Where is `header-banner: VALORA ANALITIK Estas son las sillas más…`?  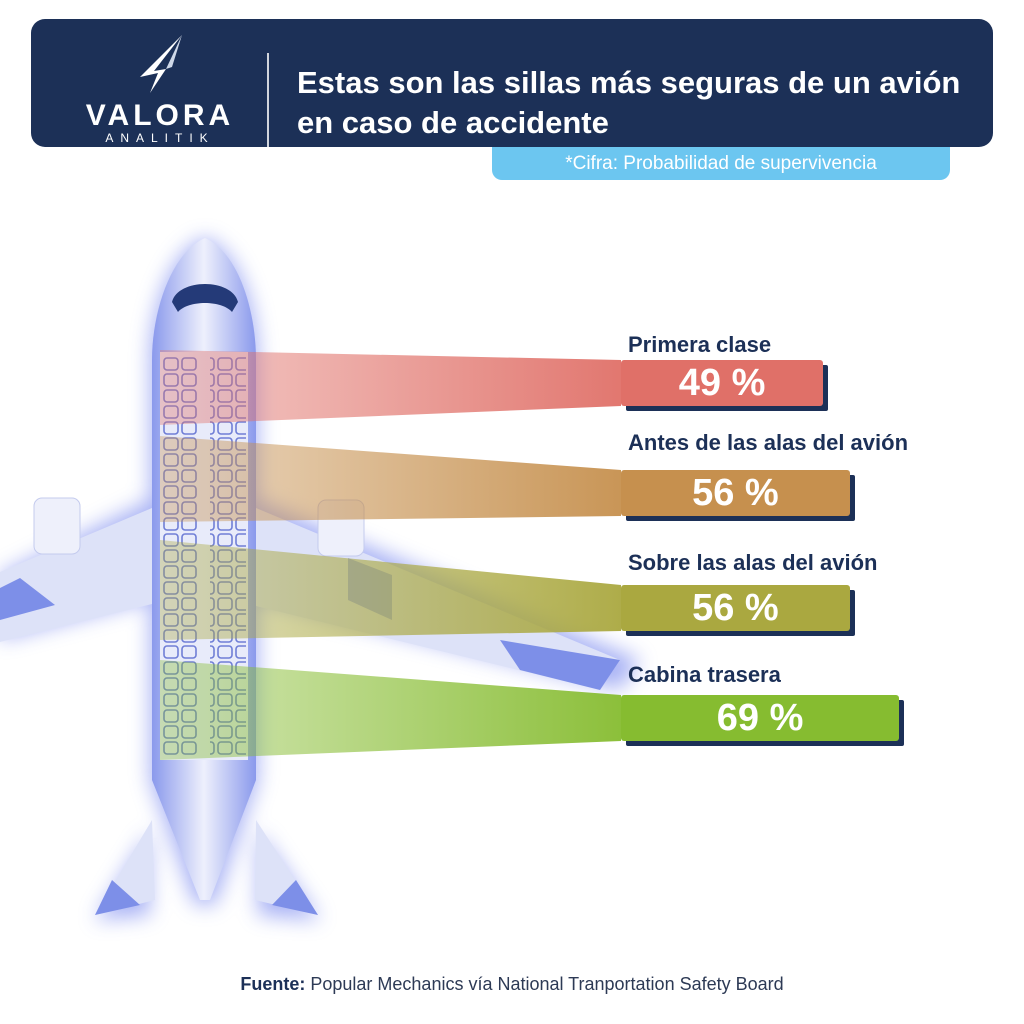 header-banner: VALORA ANALITIK Estas son las sillas más… is located at coordinates (512, 84).